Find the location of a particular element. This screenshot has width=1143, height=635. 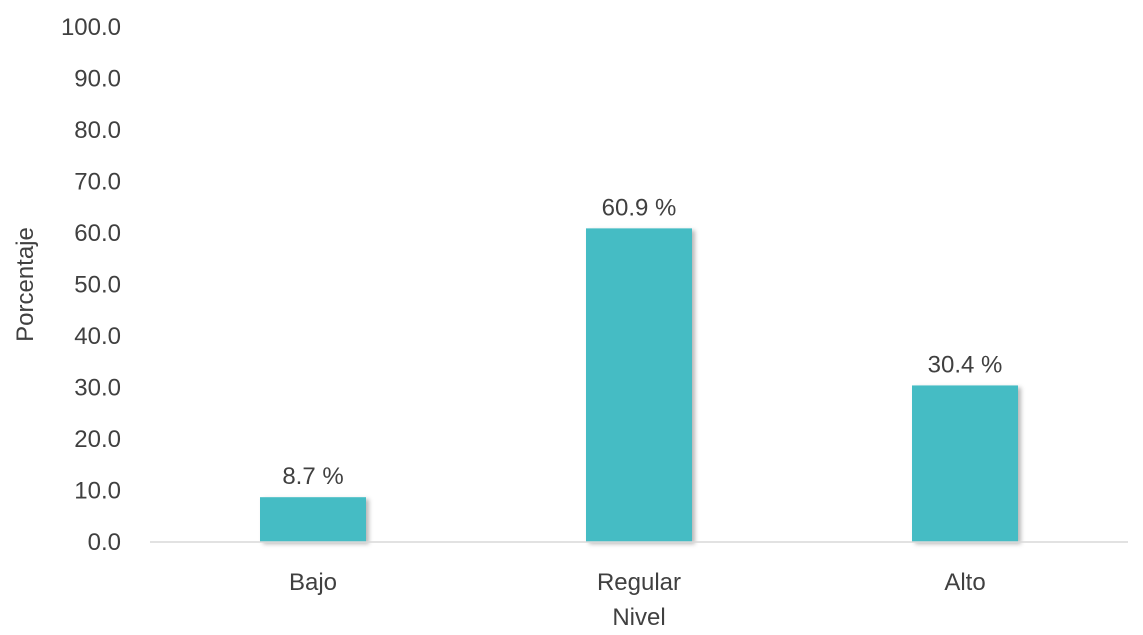

bar-alto is located at coordinates (965, 463).